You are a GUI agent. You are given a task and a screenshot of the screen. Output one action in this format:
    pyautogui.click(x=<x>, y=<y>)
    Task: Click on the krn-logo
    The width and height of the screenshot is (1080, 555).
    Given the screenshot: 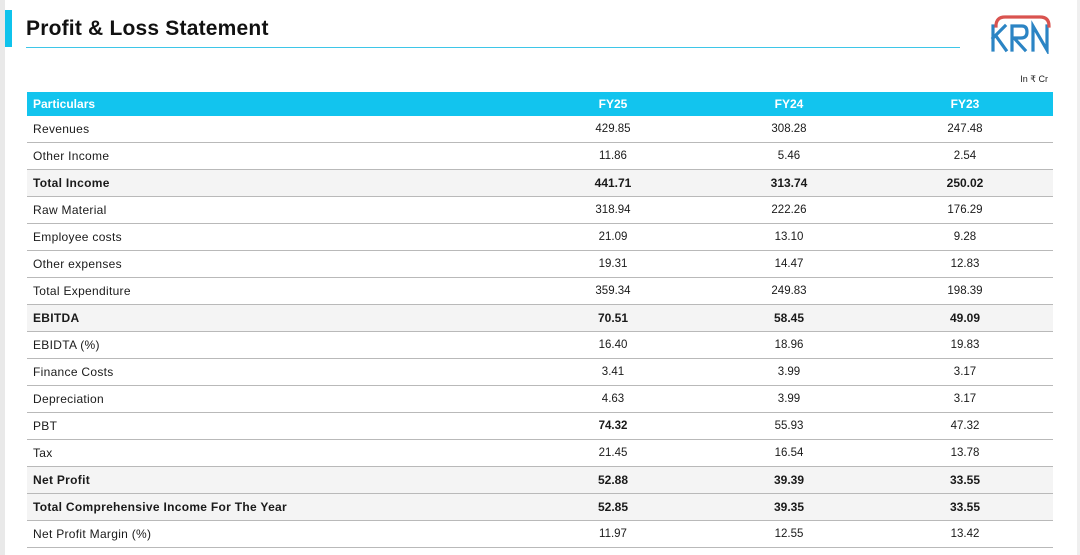 What is the action you would take?
    pyautogui.click(x=1020, y=34)
    